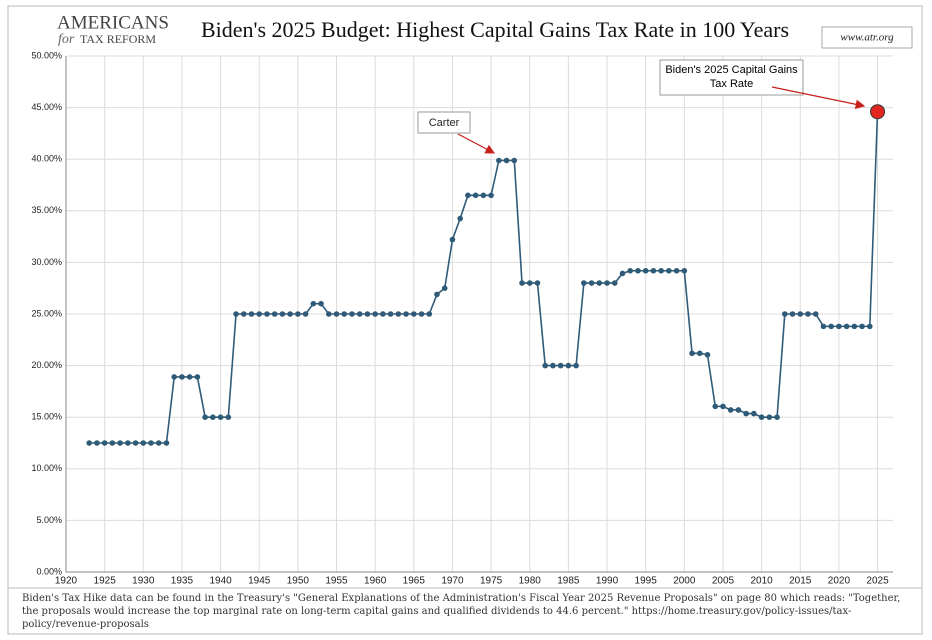 The image size is (932, 640). I want to click on x-tick-label: 2010, so click(761, 581).